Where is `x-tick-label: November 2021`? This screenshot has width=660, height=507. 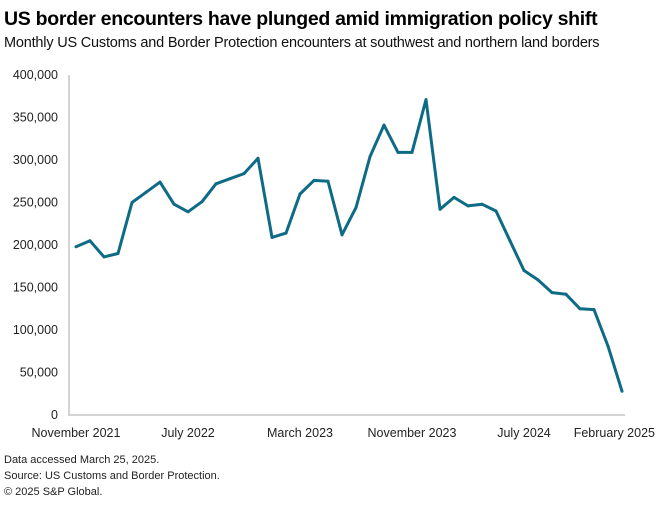 x-tick-label: November 2021 is located at coordinates (76, 433).